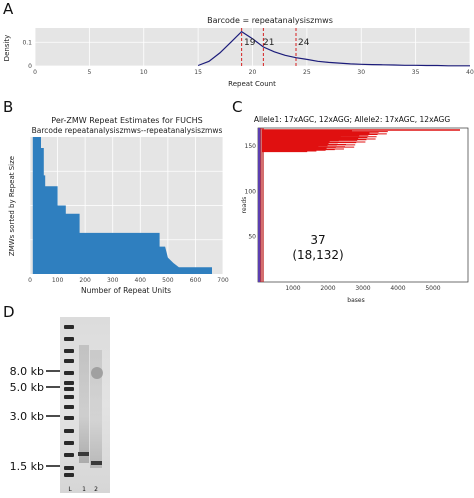 The image size is (474, 498). I want to click on panel-label-a: A, so click(8, 9).